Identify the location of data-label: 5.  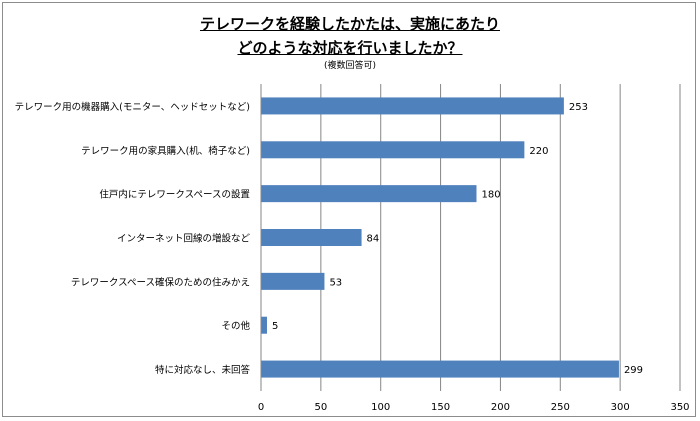
(275, 326).